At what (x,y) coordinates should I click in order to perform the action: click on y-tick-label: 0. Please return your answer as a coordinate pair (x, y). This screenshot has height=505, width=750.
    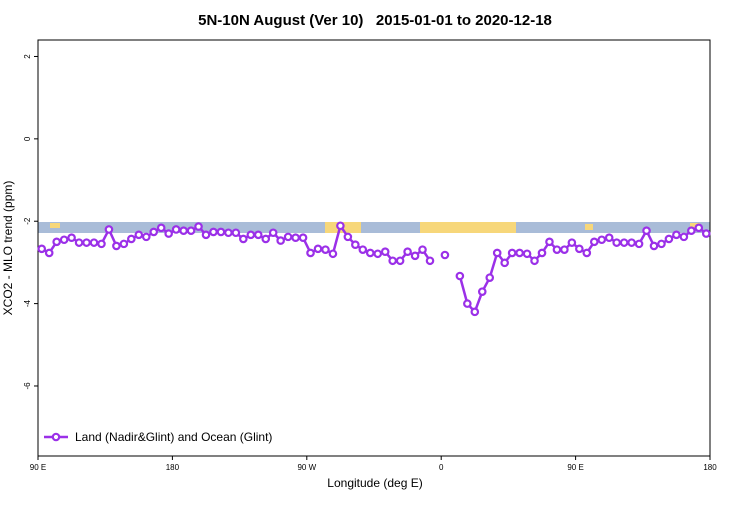
    Looking at the image, I should click on (27, 138).